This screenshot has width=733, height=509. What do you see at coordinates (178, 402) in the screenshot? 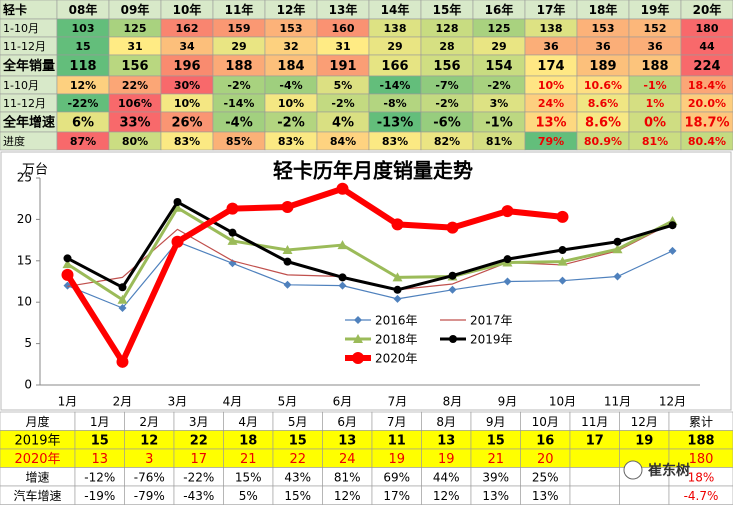
I see `x-tick-label: 3月` at bounding box center [178, 402].